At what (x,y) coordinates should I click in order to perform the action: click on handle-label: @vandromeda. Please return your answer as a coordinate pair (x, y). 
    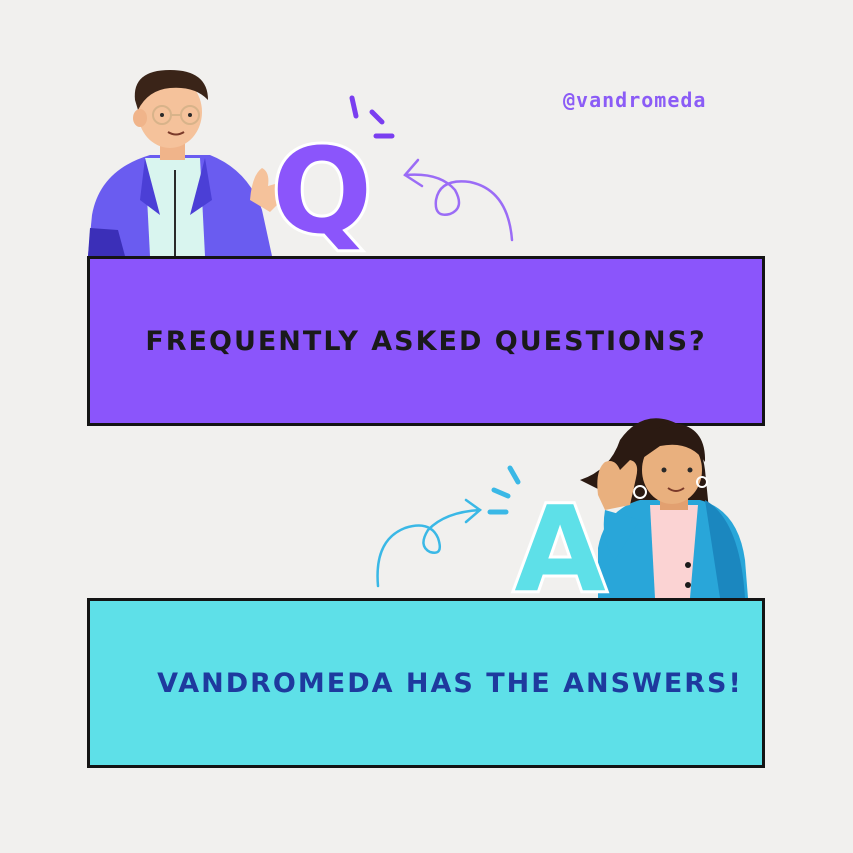
    Looking at the image, I should click on (635, 100).